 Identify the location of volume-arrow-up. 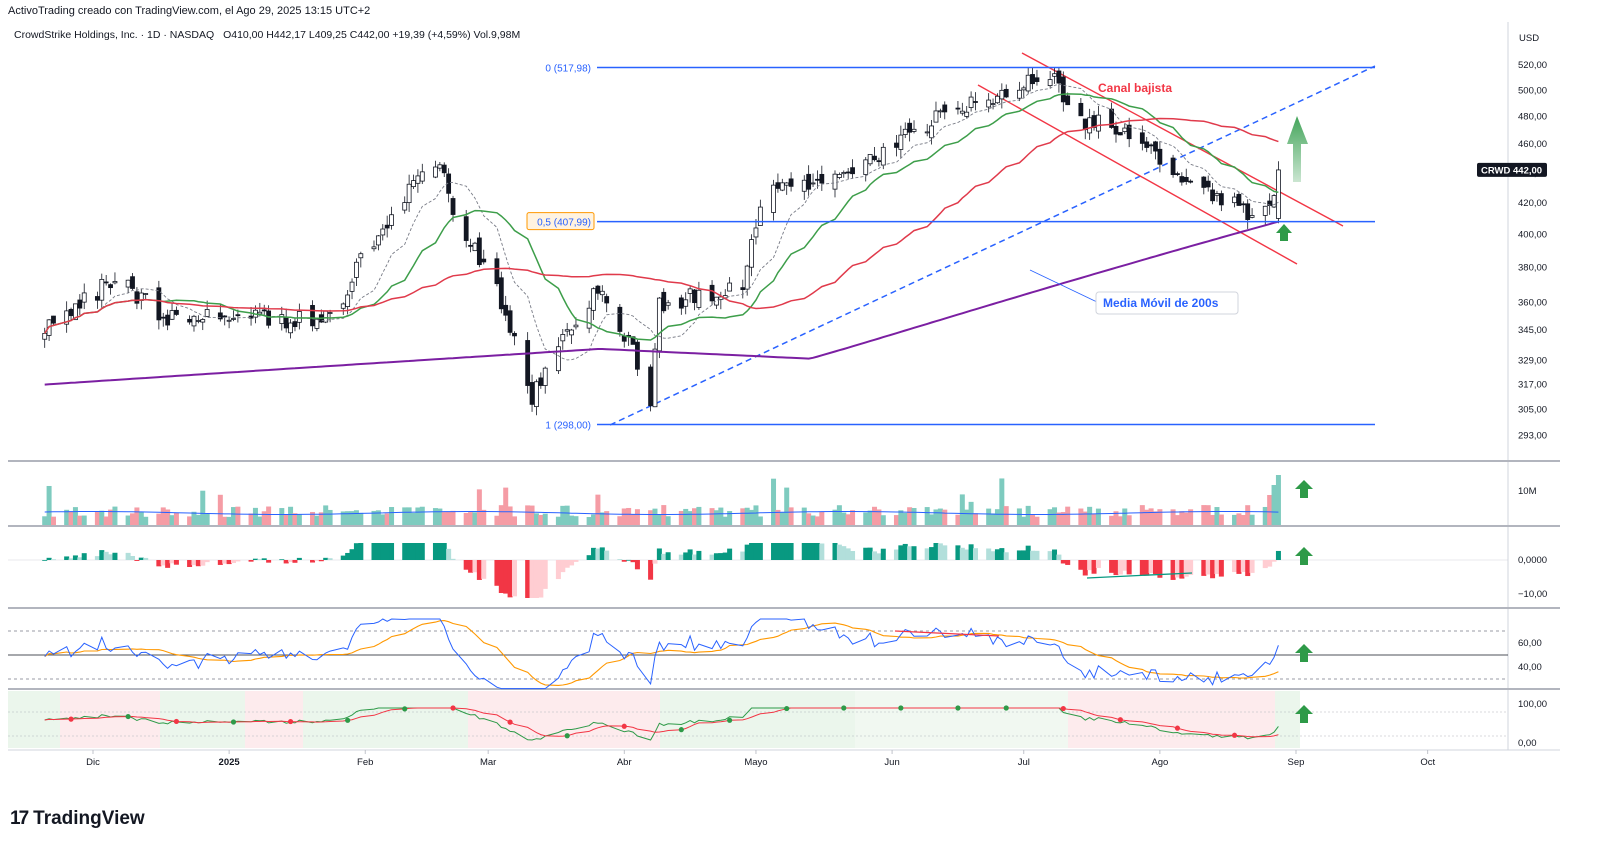
(1304, 489).